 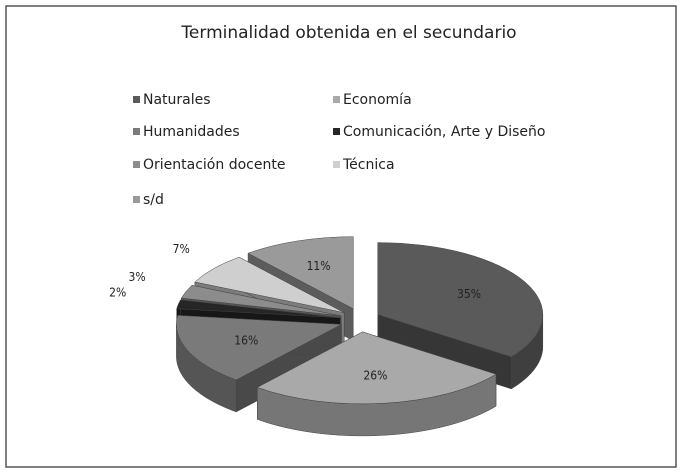 What do you see at coordinates (191, 132) in the screenshot?
I see `legend-label: Humanidades` at bounding box center [191, 132].